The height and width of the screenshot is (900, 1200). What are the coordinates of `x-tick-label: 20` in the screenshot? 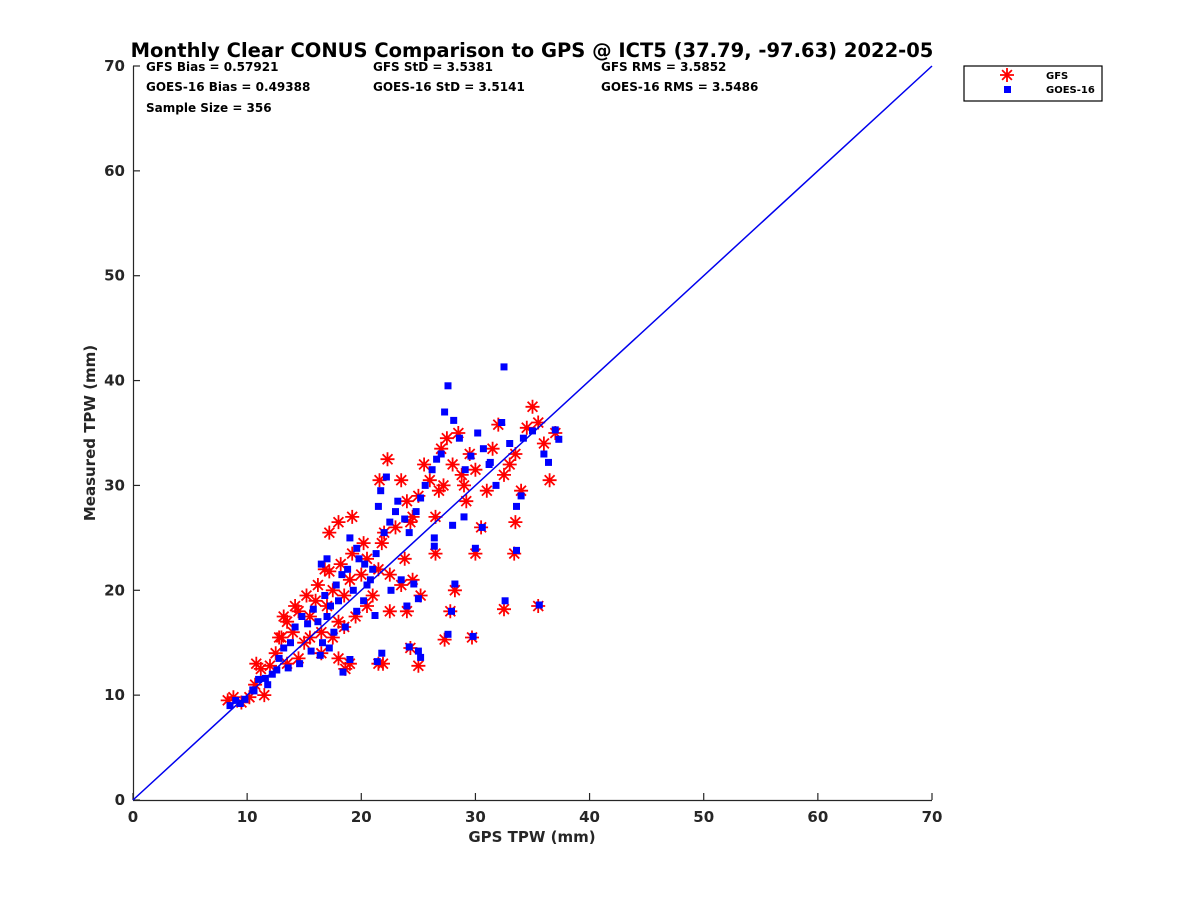 It's located at (361, 817).